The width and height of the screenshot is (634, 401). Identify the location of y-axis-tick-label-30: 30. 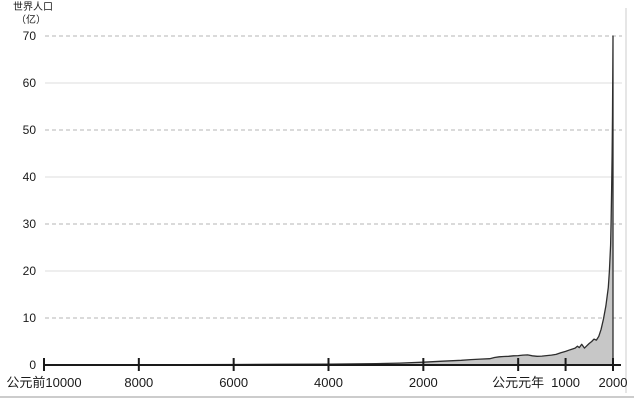
(29, 224).